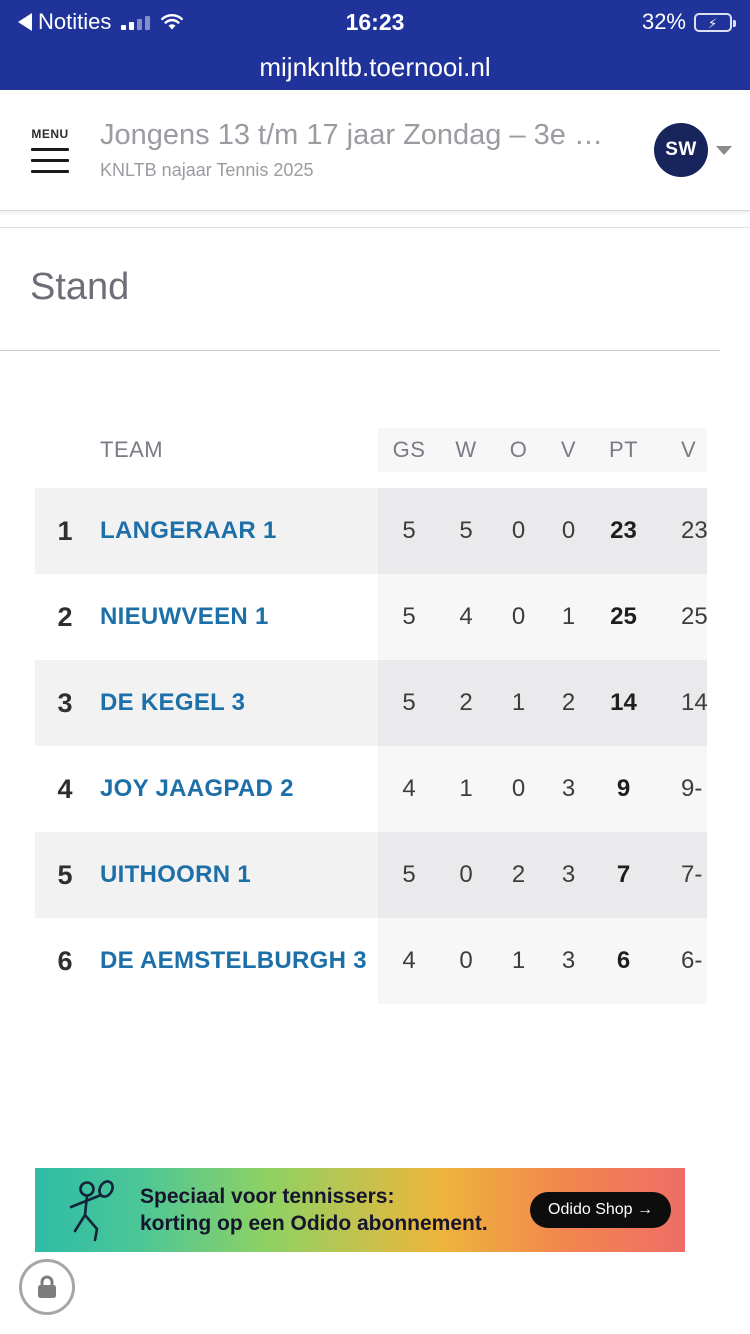 The image size is (750, 1334). I want to click on stat-pt: 25, so click(623, 617).